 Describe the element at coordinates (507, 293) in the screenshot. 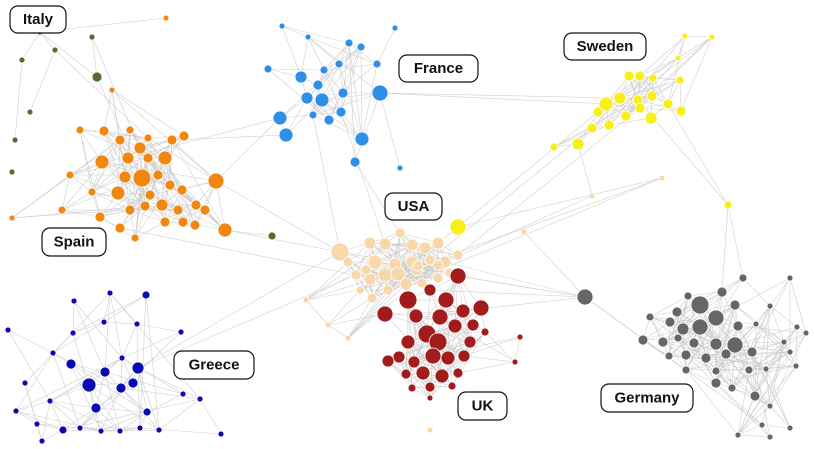

I see `edge-uk-germany` at that location.